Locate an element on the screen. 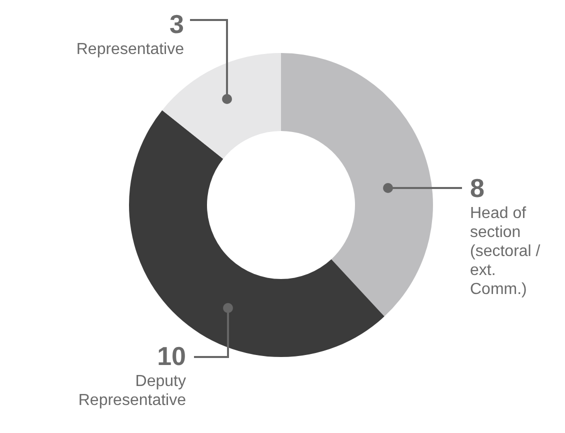 The height and width of the screenshot is (433, 565). slice-label: Representative is located at coordinates (130, 49).